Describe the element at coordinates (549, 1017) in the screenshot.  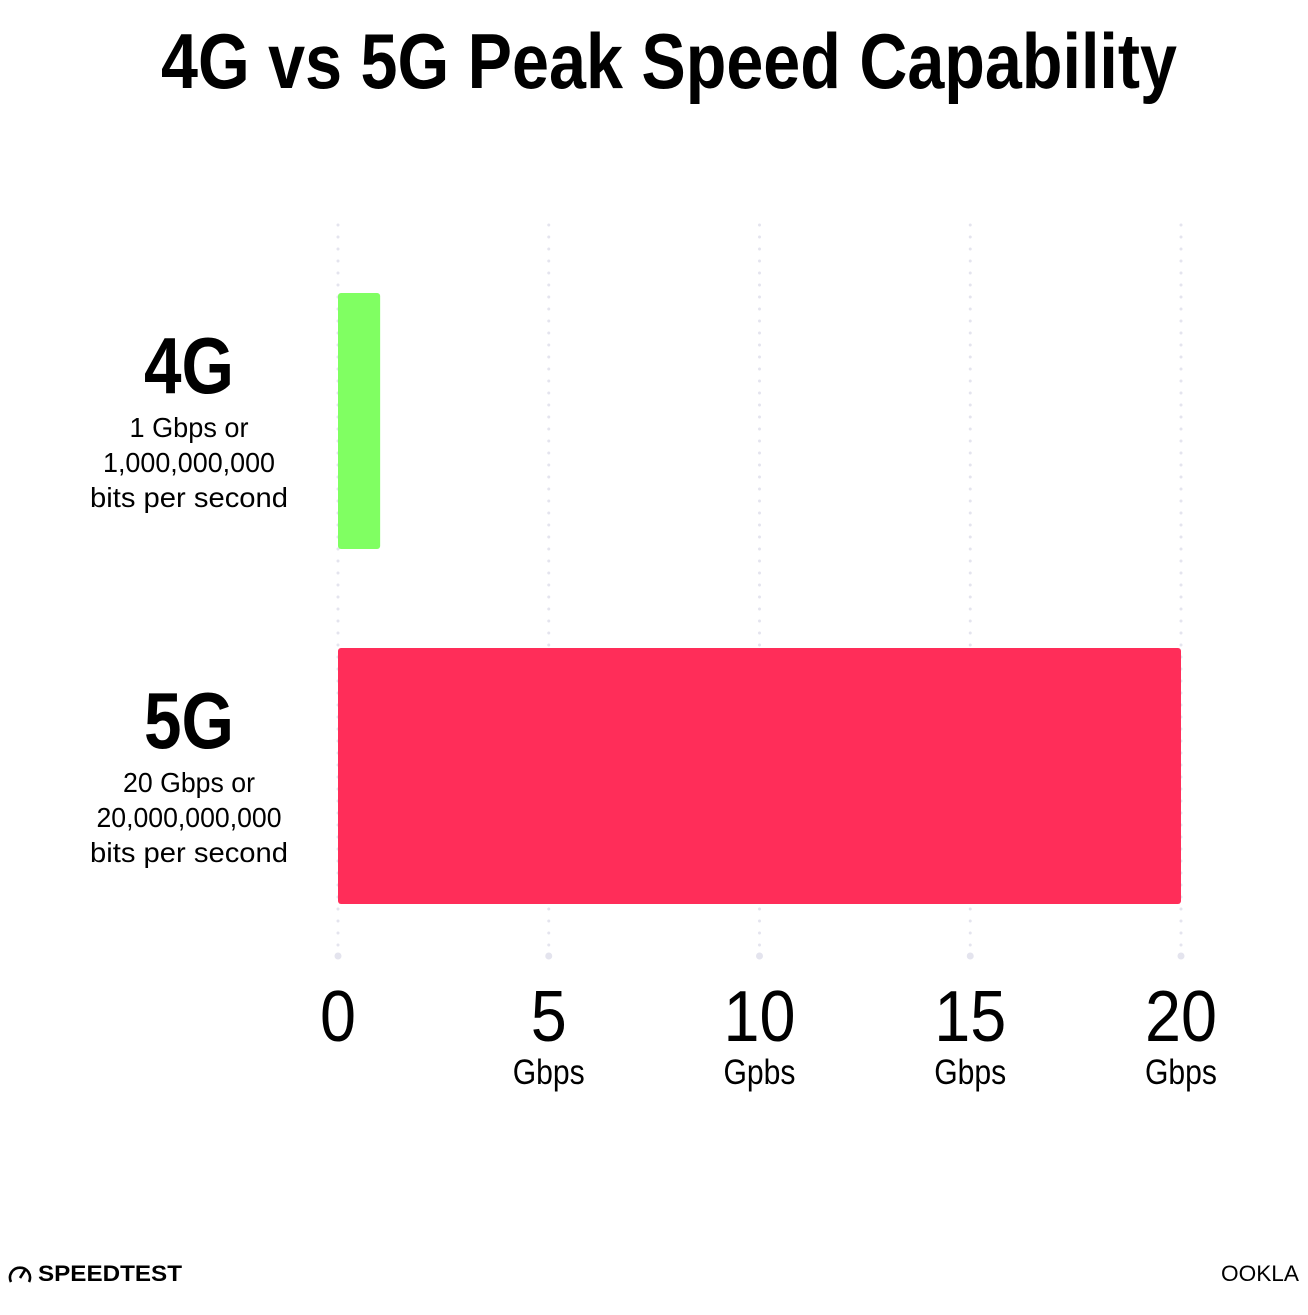
I see `tick-label: 5` at that location.